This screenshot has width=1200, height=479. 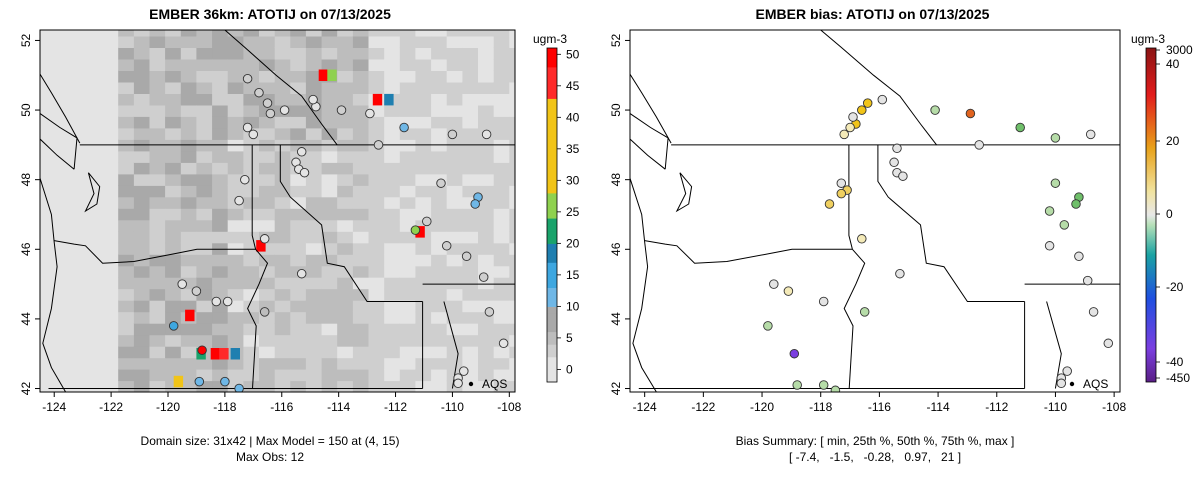 What do you see at coordinates (616, 40) in the screenshot?
I see `y-tick-label: 52` at bounding box center [616, 40].